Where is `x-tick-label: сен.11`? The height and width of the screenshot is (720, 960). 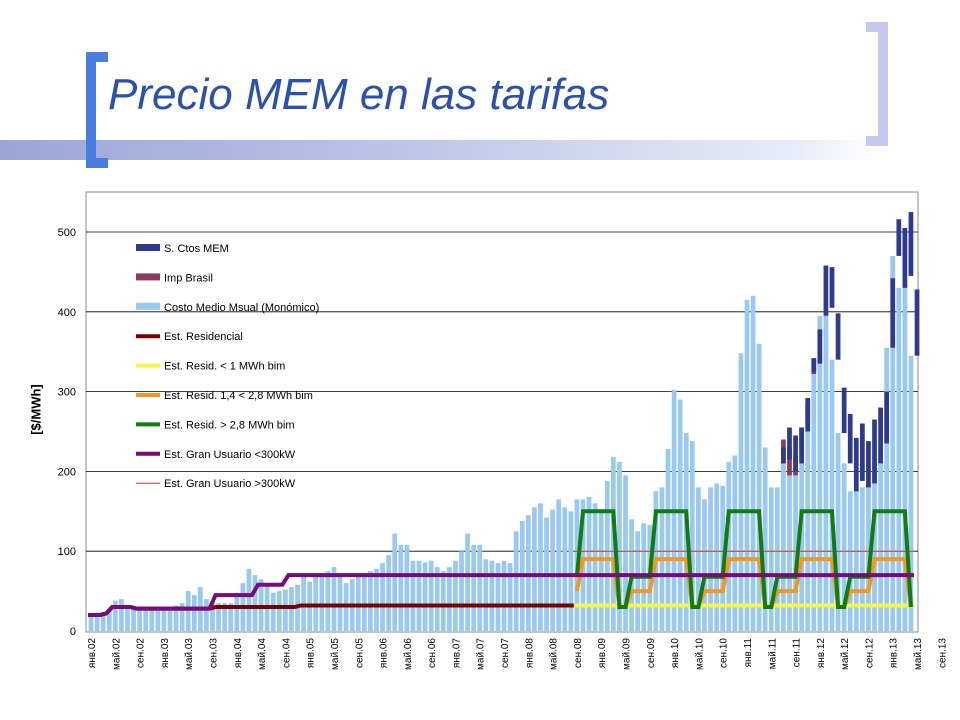 x-tick-label: сен.11 is located at coordinates (797, 653).